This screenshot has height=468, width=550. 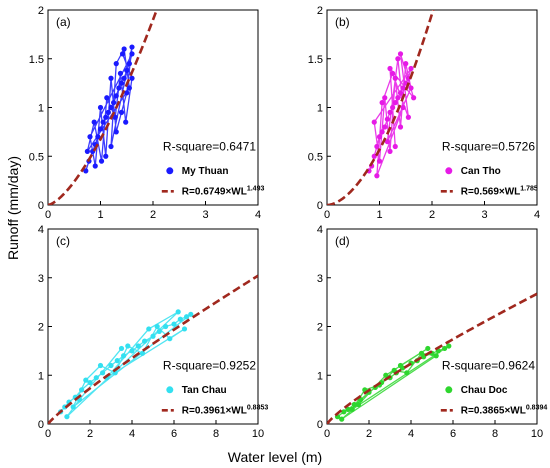 What do you see at coordinates (504, 410) in the screenshot?
I see `legend-fit-label: R=0.3865×WL0.8394` at bounding box center [504, 410].